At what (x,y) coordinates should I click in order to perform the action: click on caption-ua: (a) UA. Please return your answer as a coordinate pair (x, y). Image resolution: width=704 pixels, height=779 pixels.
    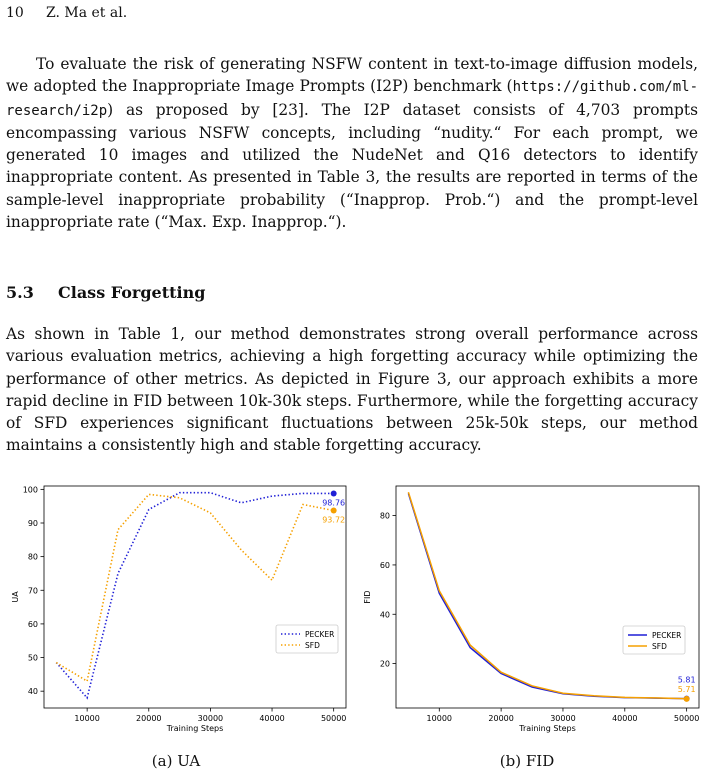
    Looking at the image, I should click on (176, 761).